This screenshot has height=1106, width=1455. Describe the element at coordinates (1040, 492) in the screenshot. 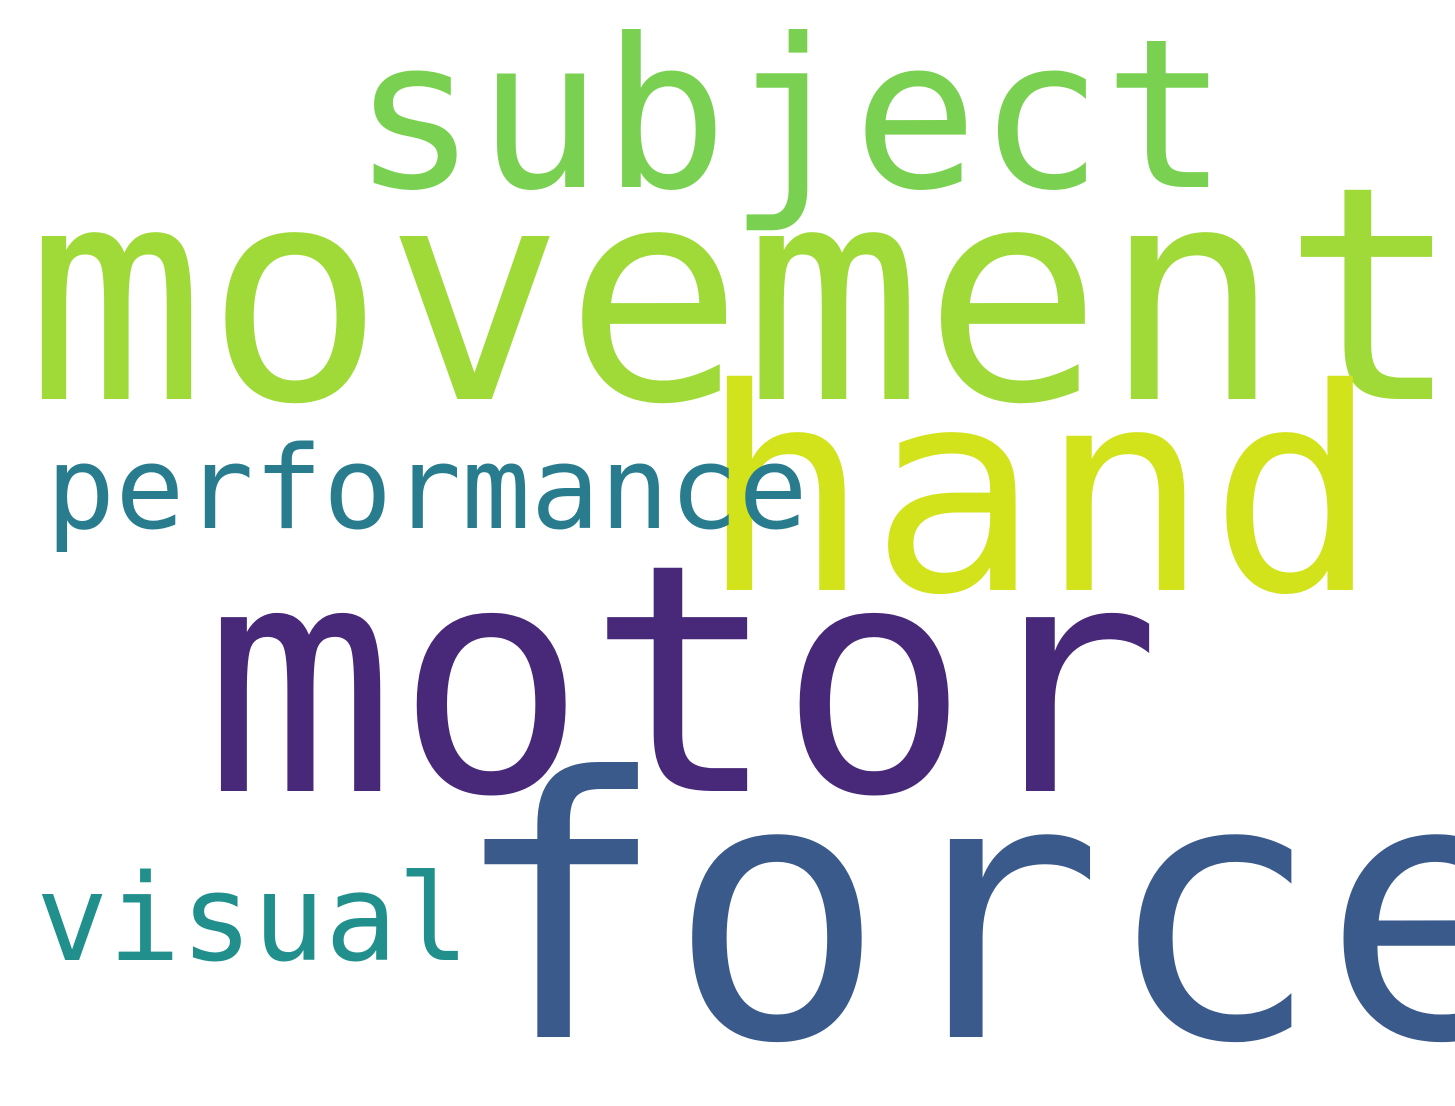

I see `word-hand: hand` at that location.